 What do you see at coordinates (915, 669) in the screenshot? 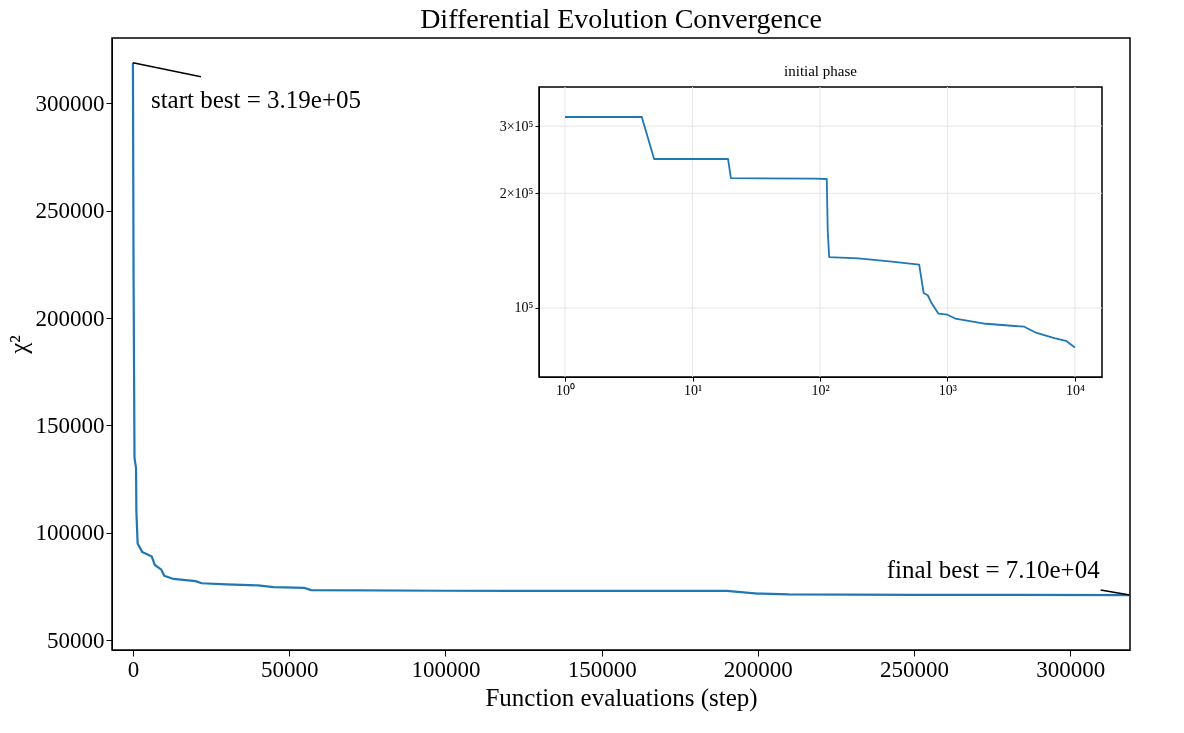
I see `x-tick-label: 250000` at bounding box center [915, 669].